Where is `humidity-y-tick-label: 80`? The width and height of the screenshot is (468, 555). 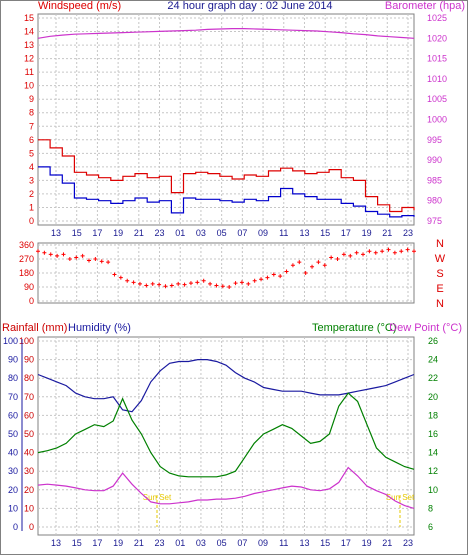
humidity-y-tick-label: 80 is located at coordinates (13, 378).